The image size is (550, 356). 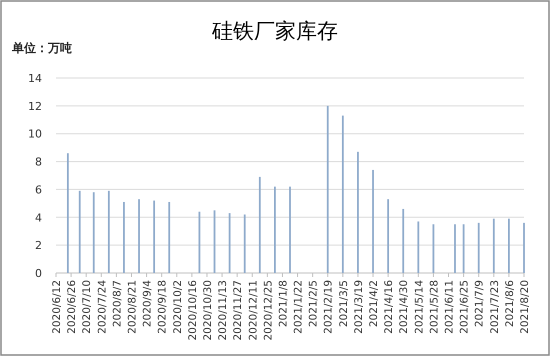 What do you see at coordinates (494, 307) in the screenshot?
I see `x-tick-label: 2021/7/23` at bounding box center [494, 307].